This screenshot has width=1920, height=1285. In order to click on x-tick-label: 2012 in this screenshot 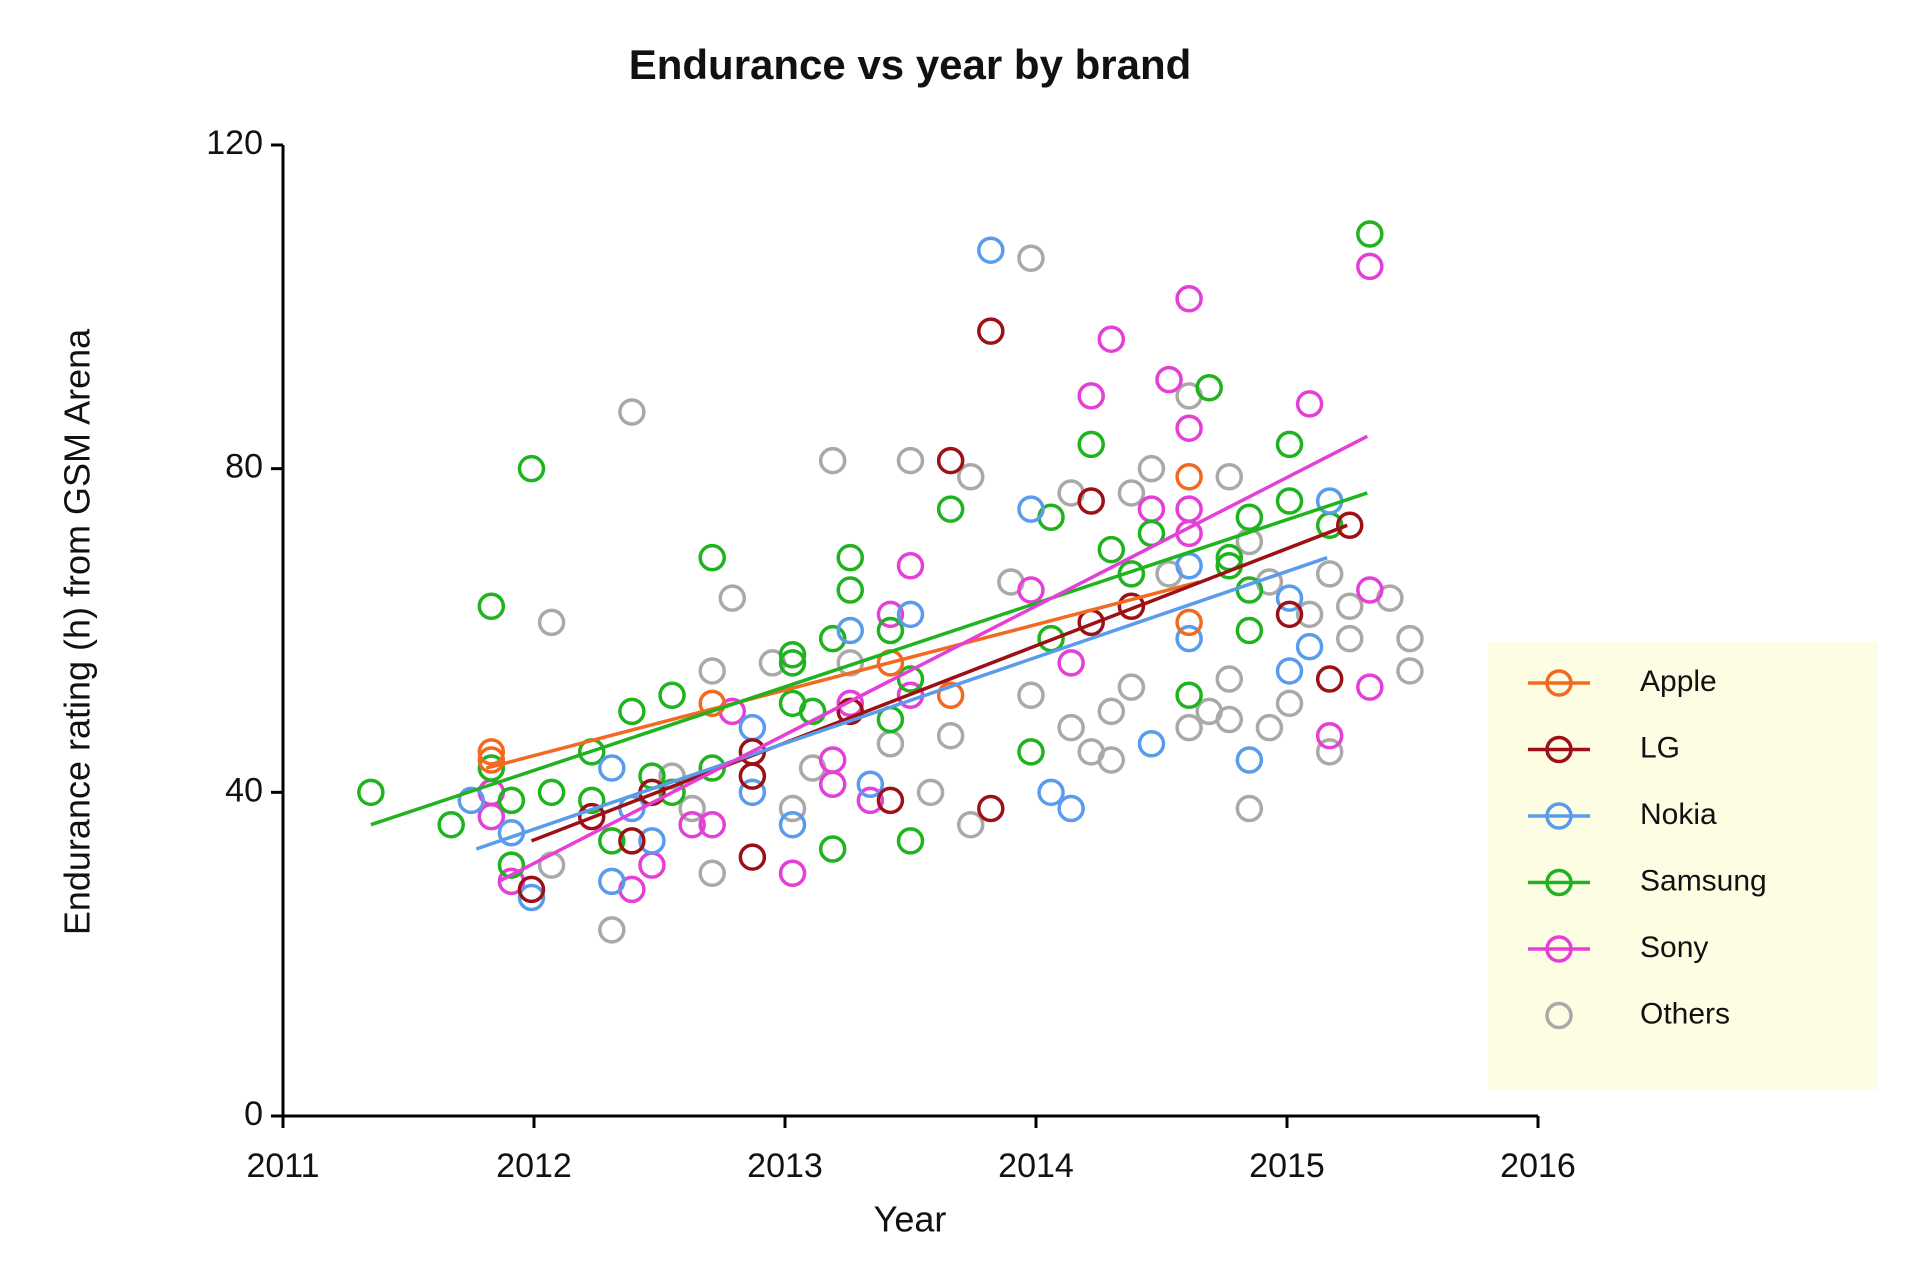, I will do `click(534, 1166)`.